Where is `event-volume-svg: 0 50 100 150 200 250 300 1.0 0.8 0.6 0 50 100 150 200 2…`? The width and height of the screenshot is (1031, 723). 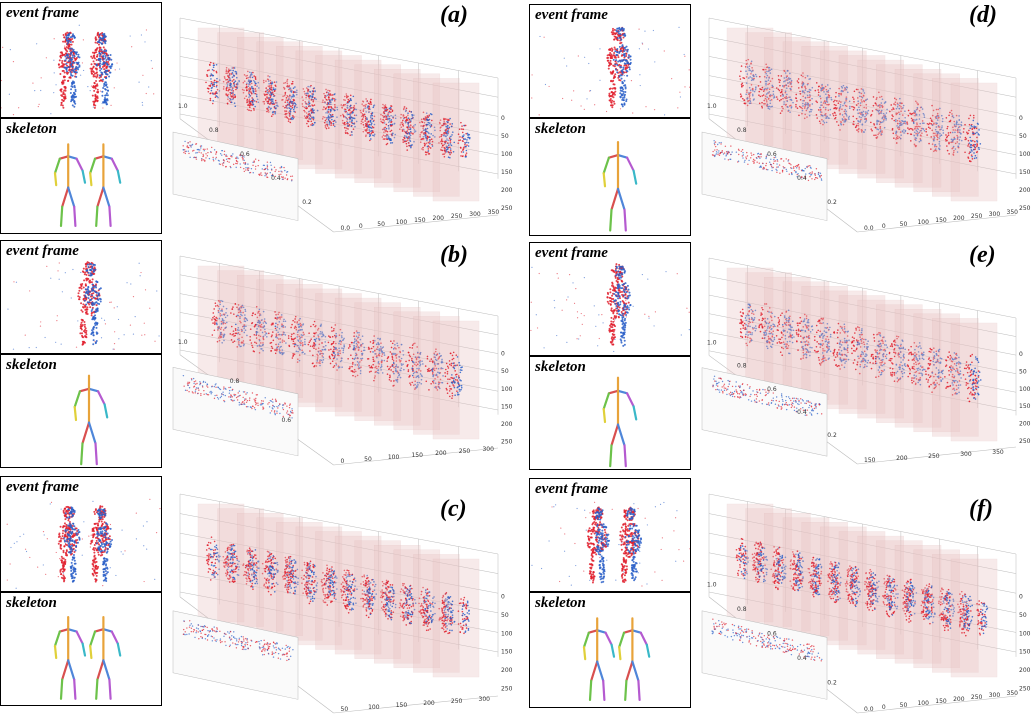 event-volume-svg: 0 50 100 150 200 250 300 1.0 0.8 0.6 0 50 100 150 200 2… is located at coordinates (342, 360).